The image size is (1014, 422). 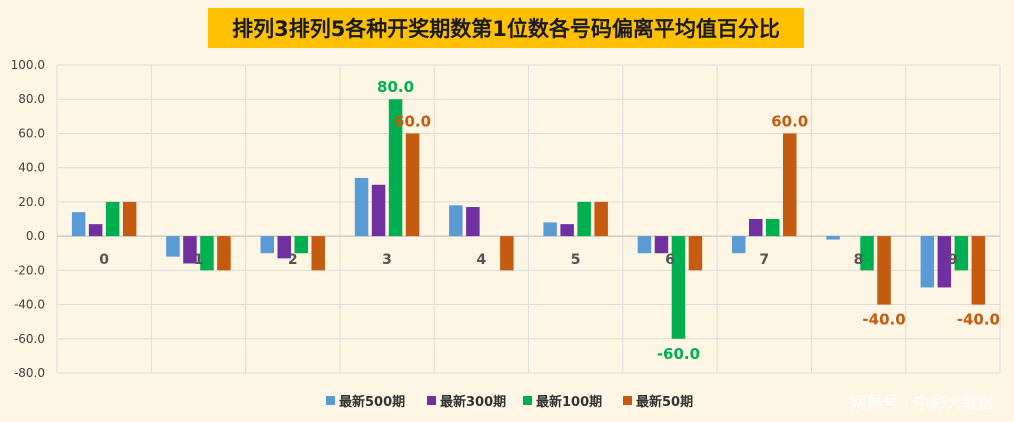 What do you see at coordinates (395, 87) in the screenshot?
I see `data-label: 80.0` at bounding box center [395, 87].